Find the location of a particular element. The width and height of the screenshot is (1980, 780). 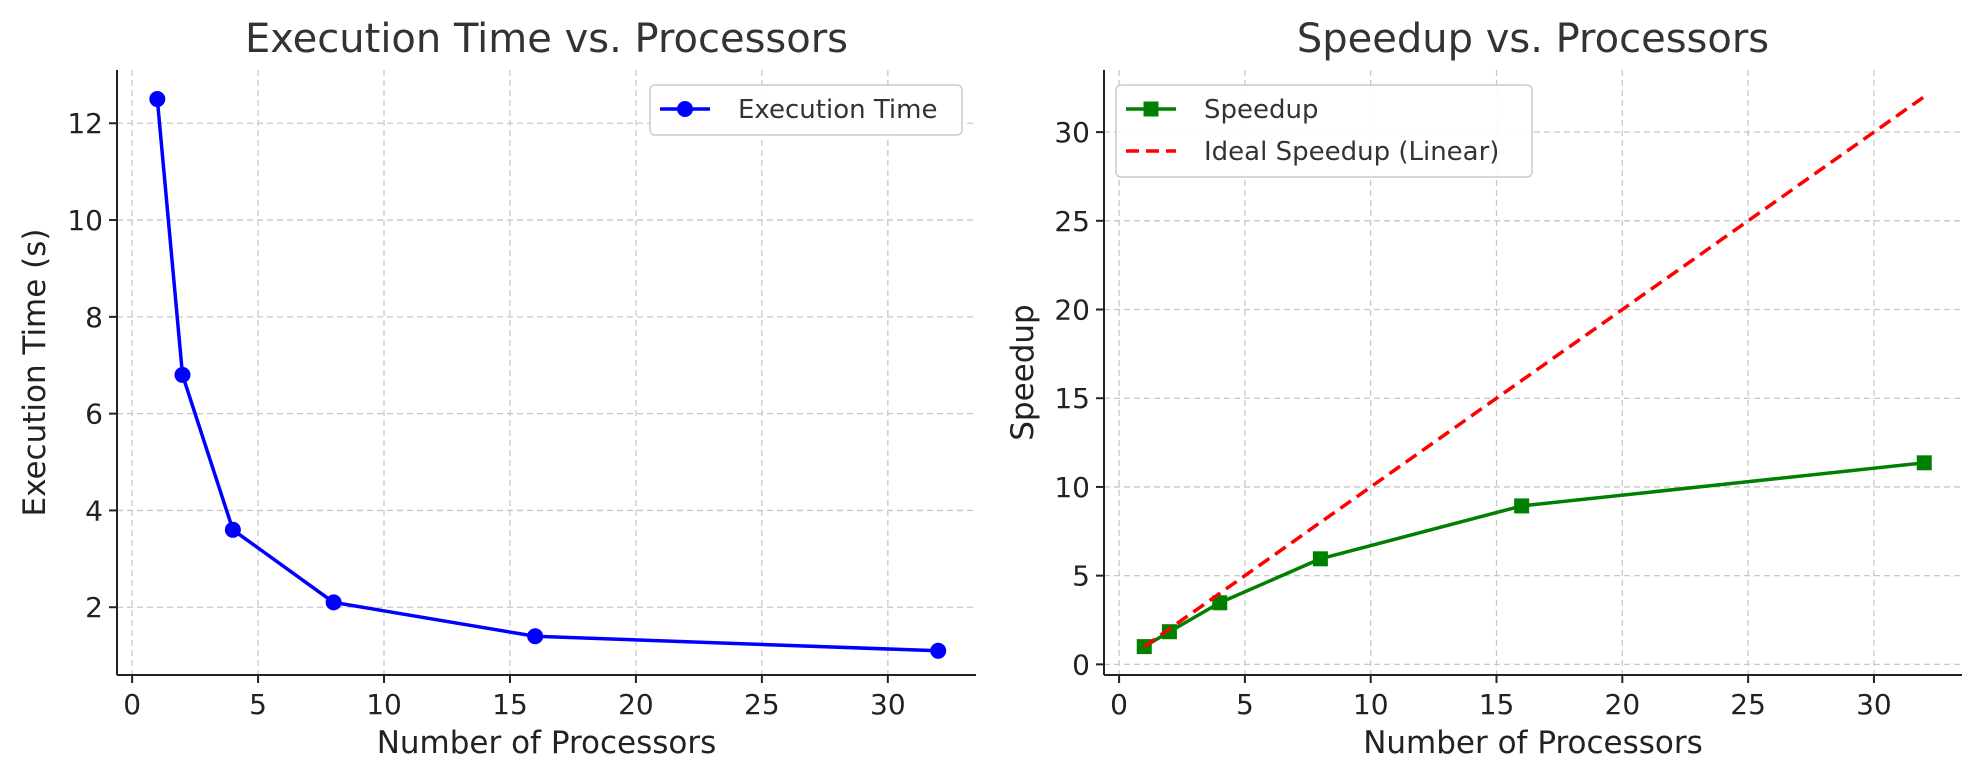

y-tick-label: 5 is located at coordinates (1081, 576).